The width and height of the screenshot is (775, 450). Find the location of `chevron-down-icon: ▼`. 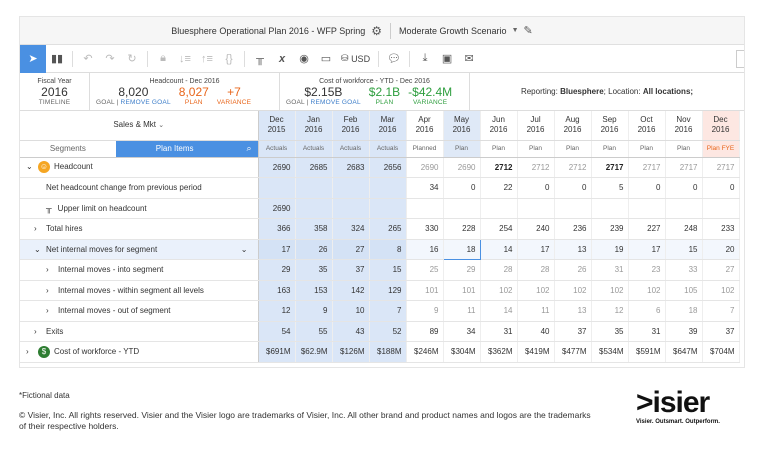

chevron-down-icon: ▼ is located at coordinates (515, 30).